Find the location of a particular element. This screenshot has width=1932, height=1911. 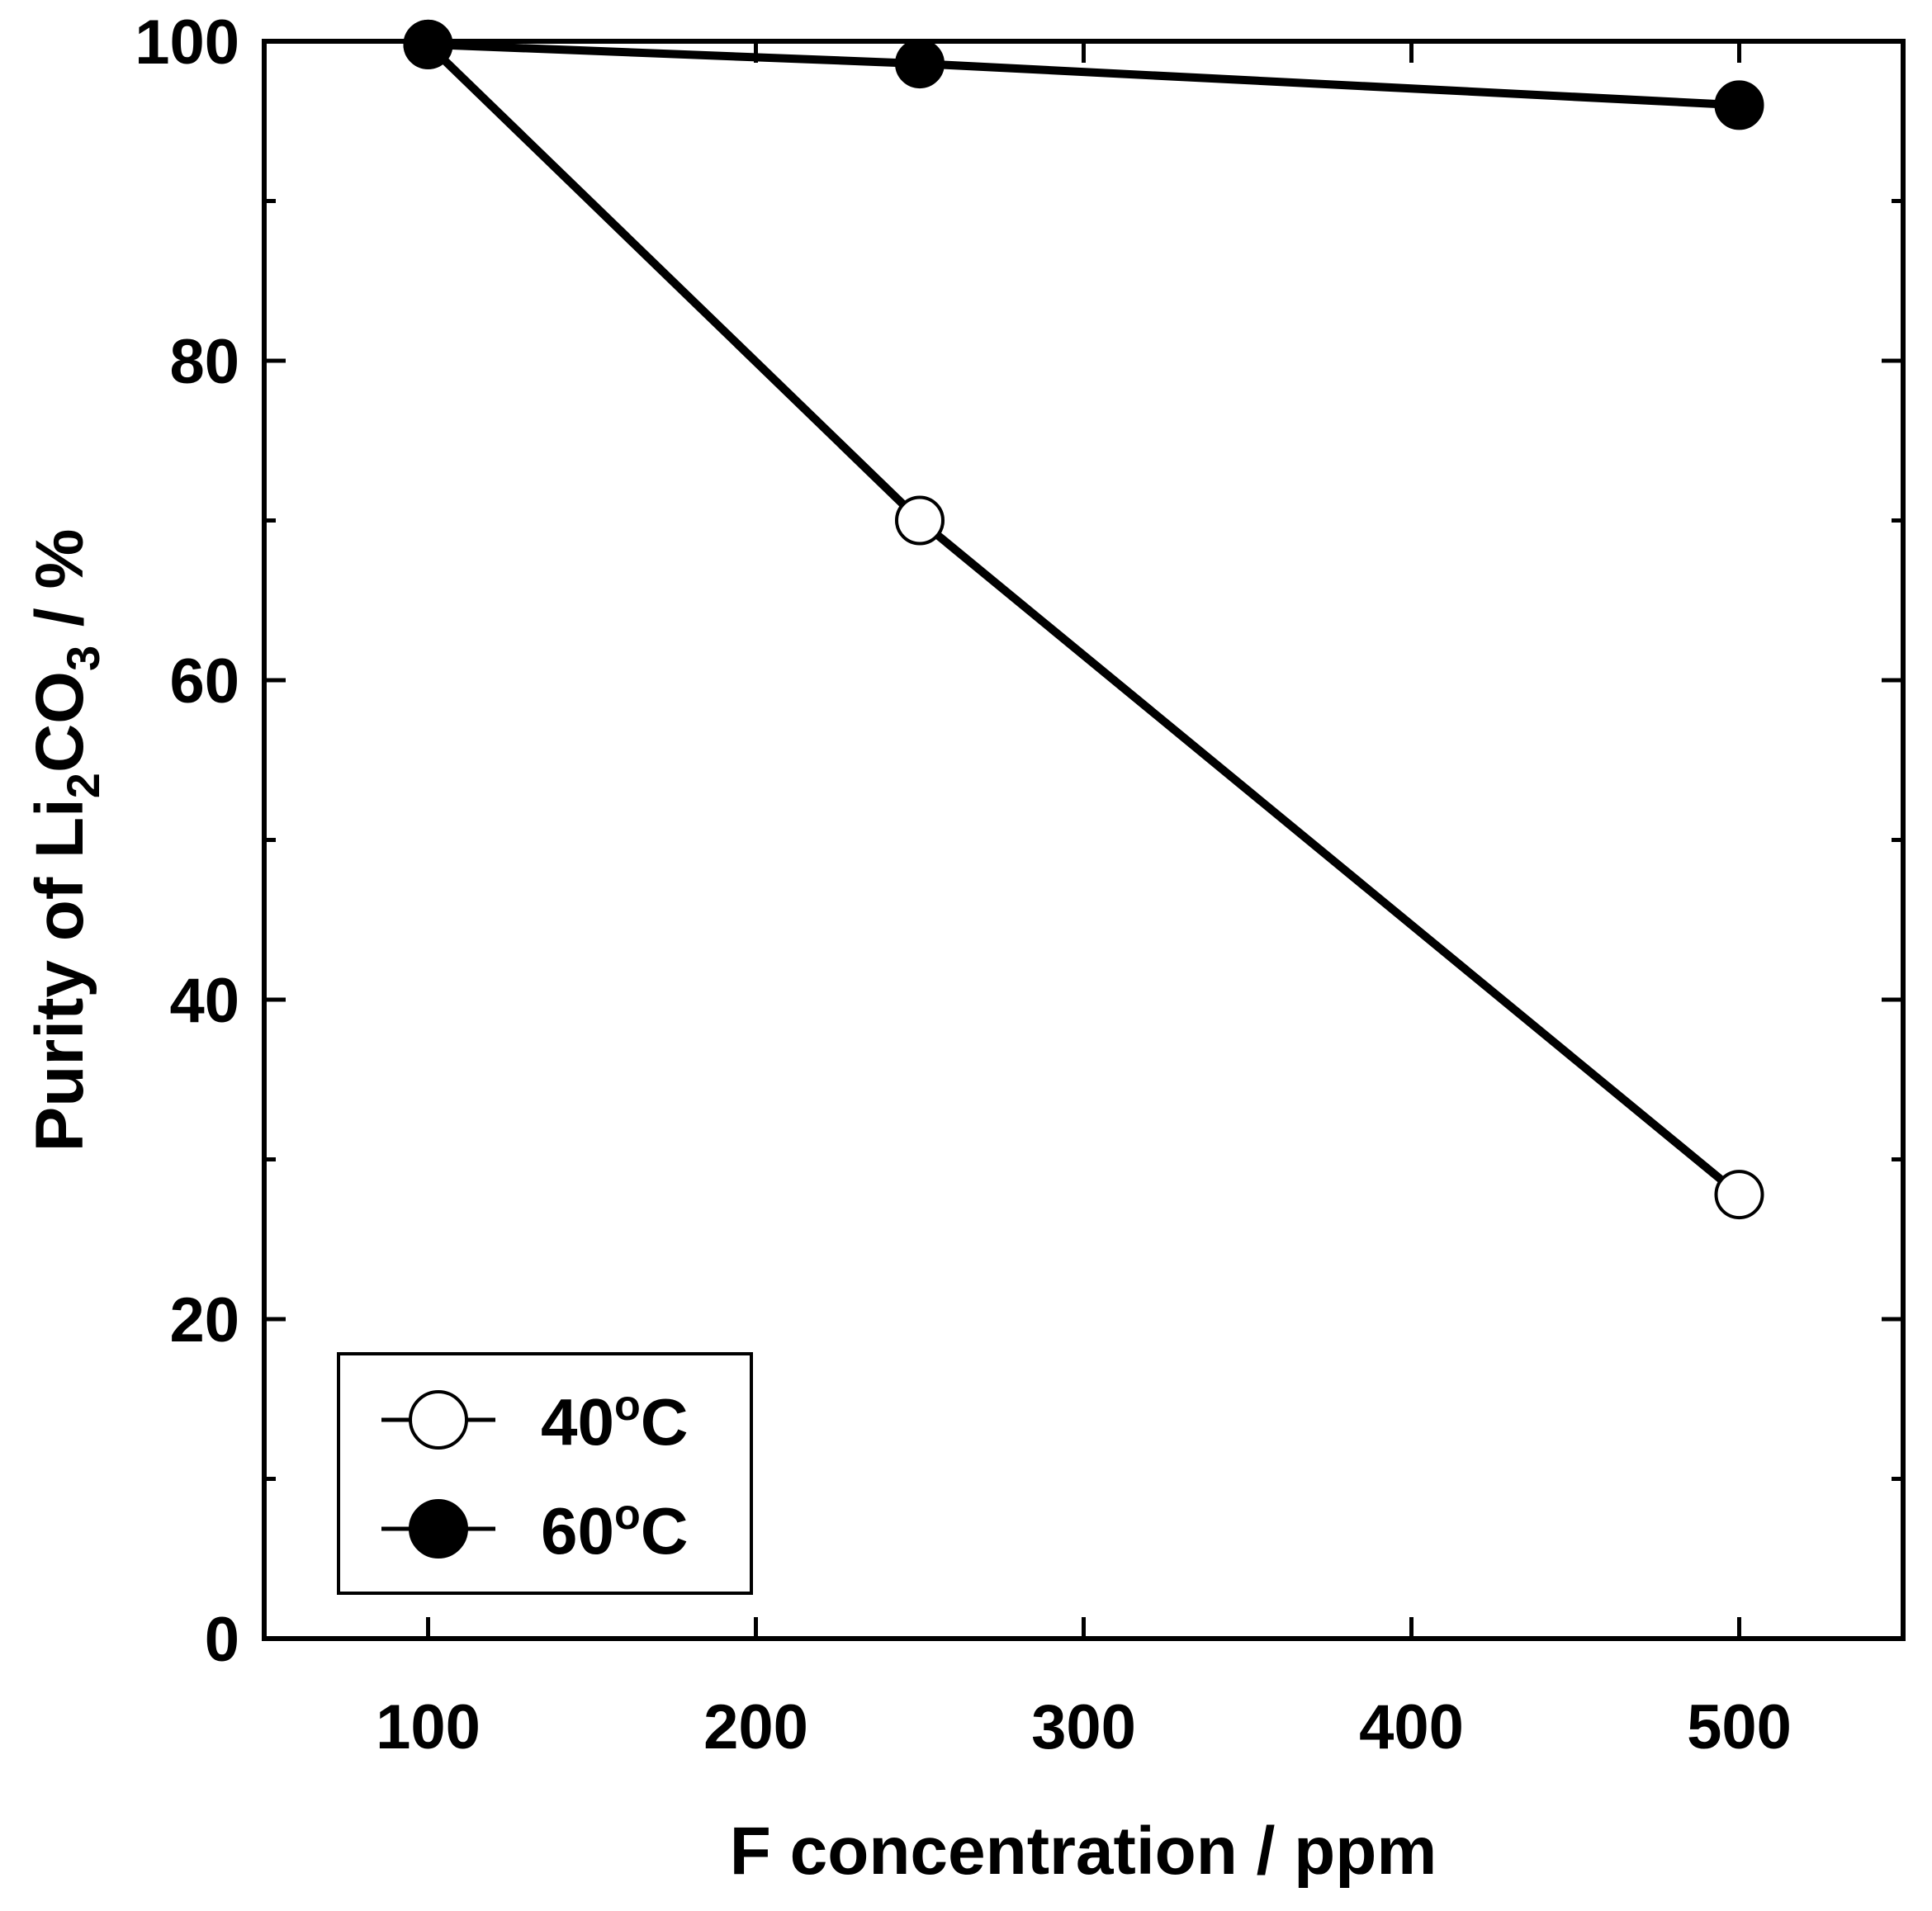

x-tick-label: 500 is located at coordinates (1739, 1727).